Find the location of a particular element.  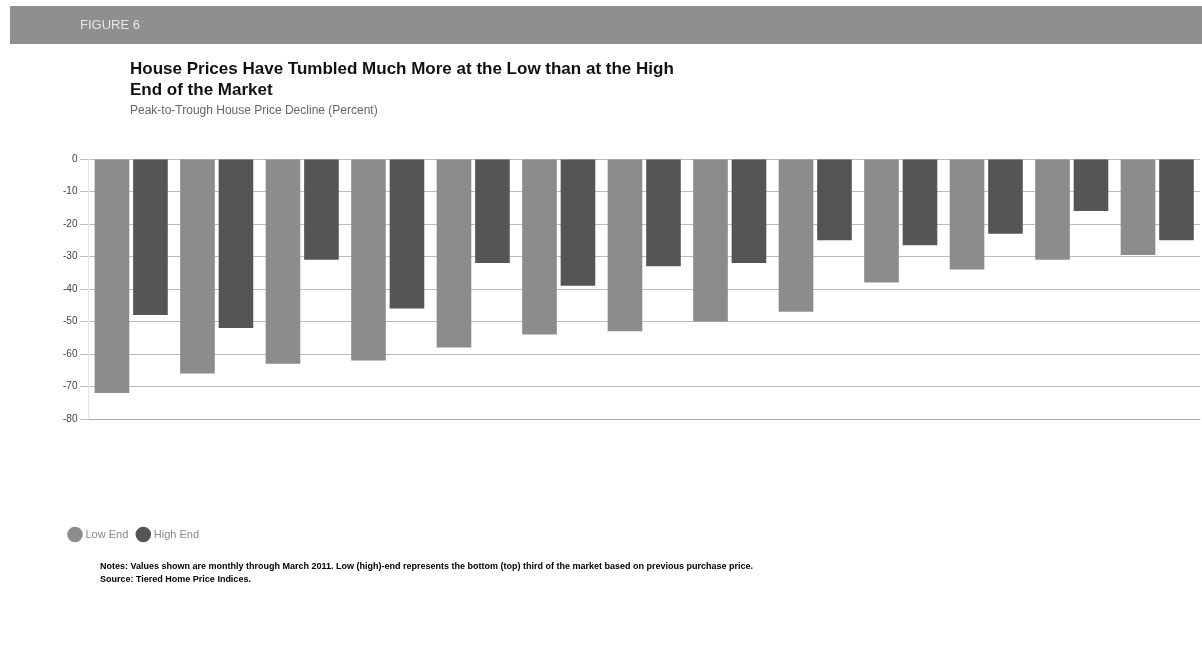

y-tick-label: 0 is located at coordinates (74, 158).